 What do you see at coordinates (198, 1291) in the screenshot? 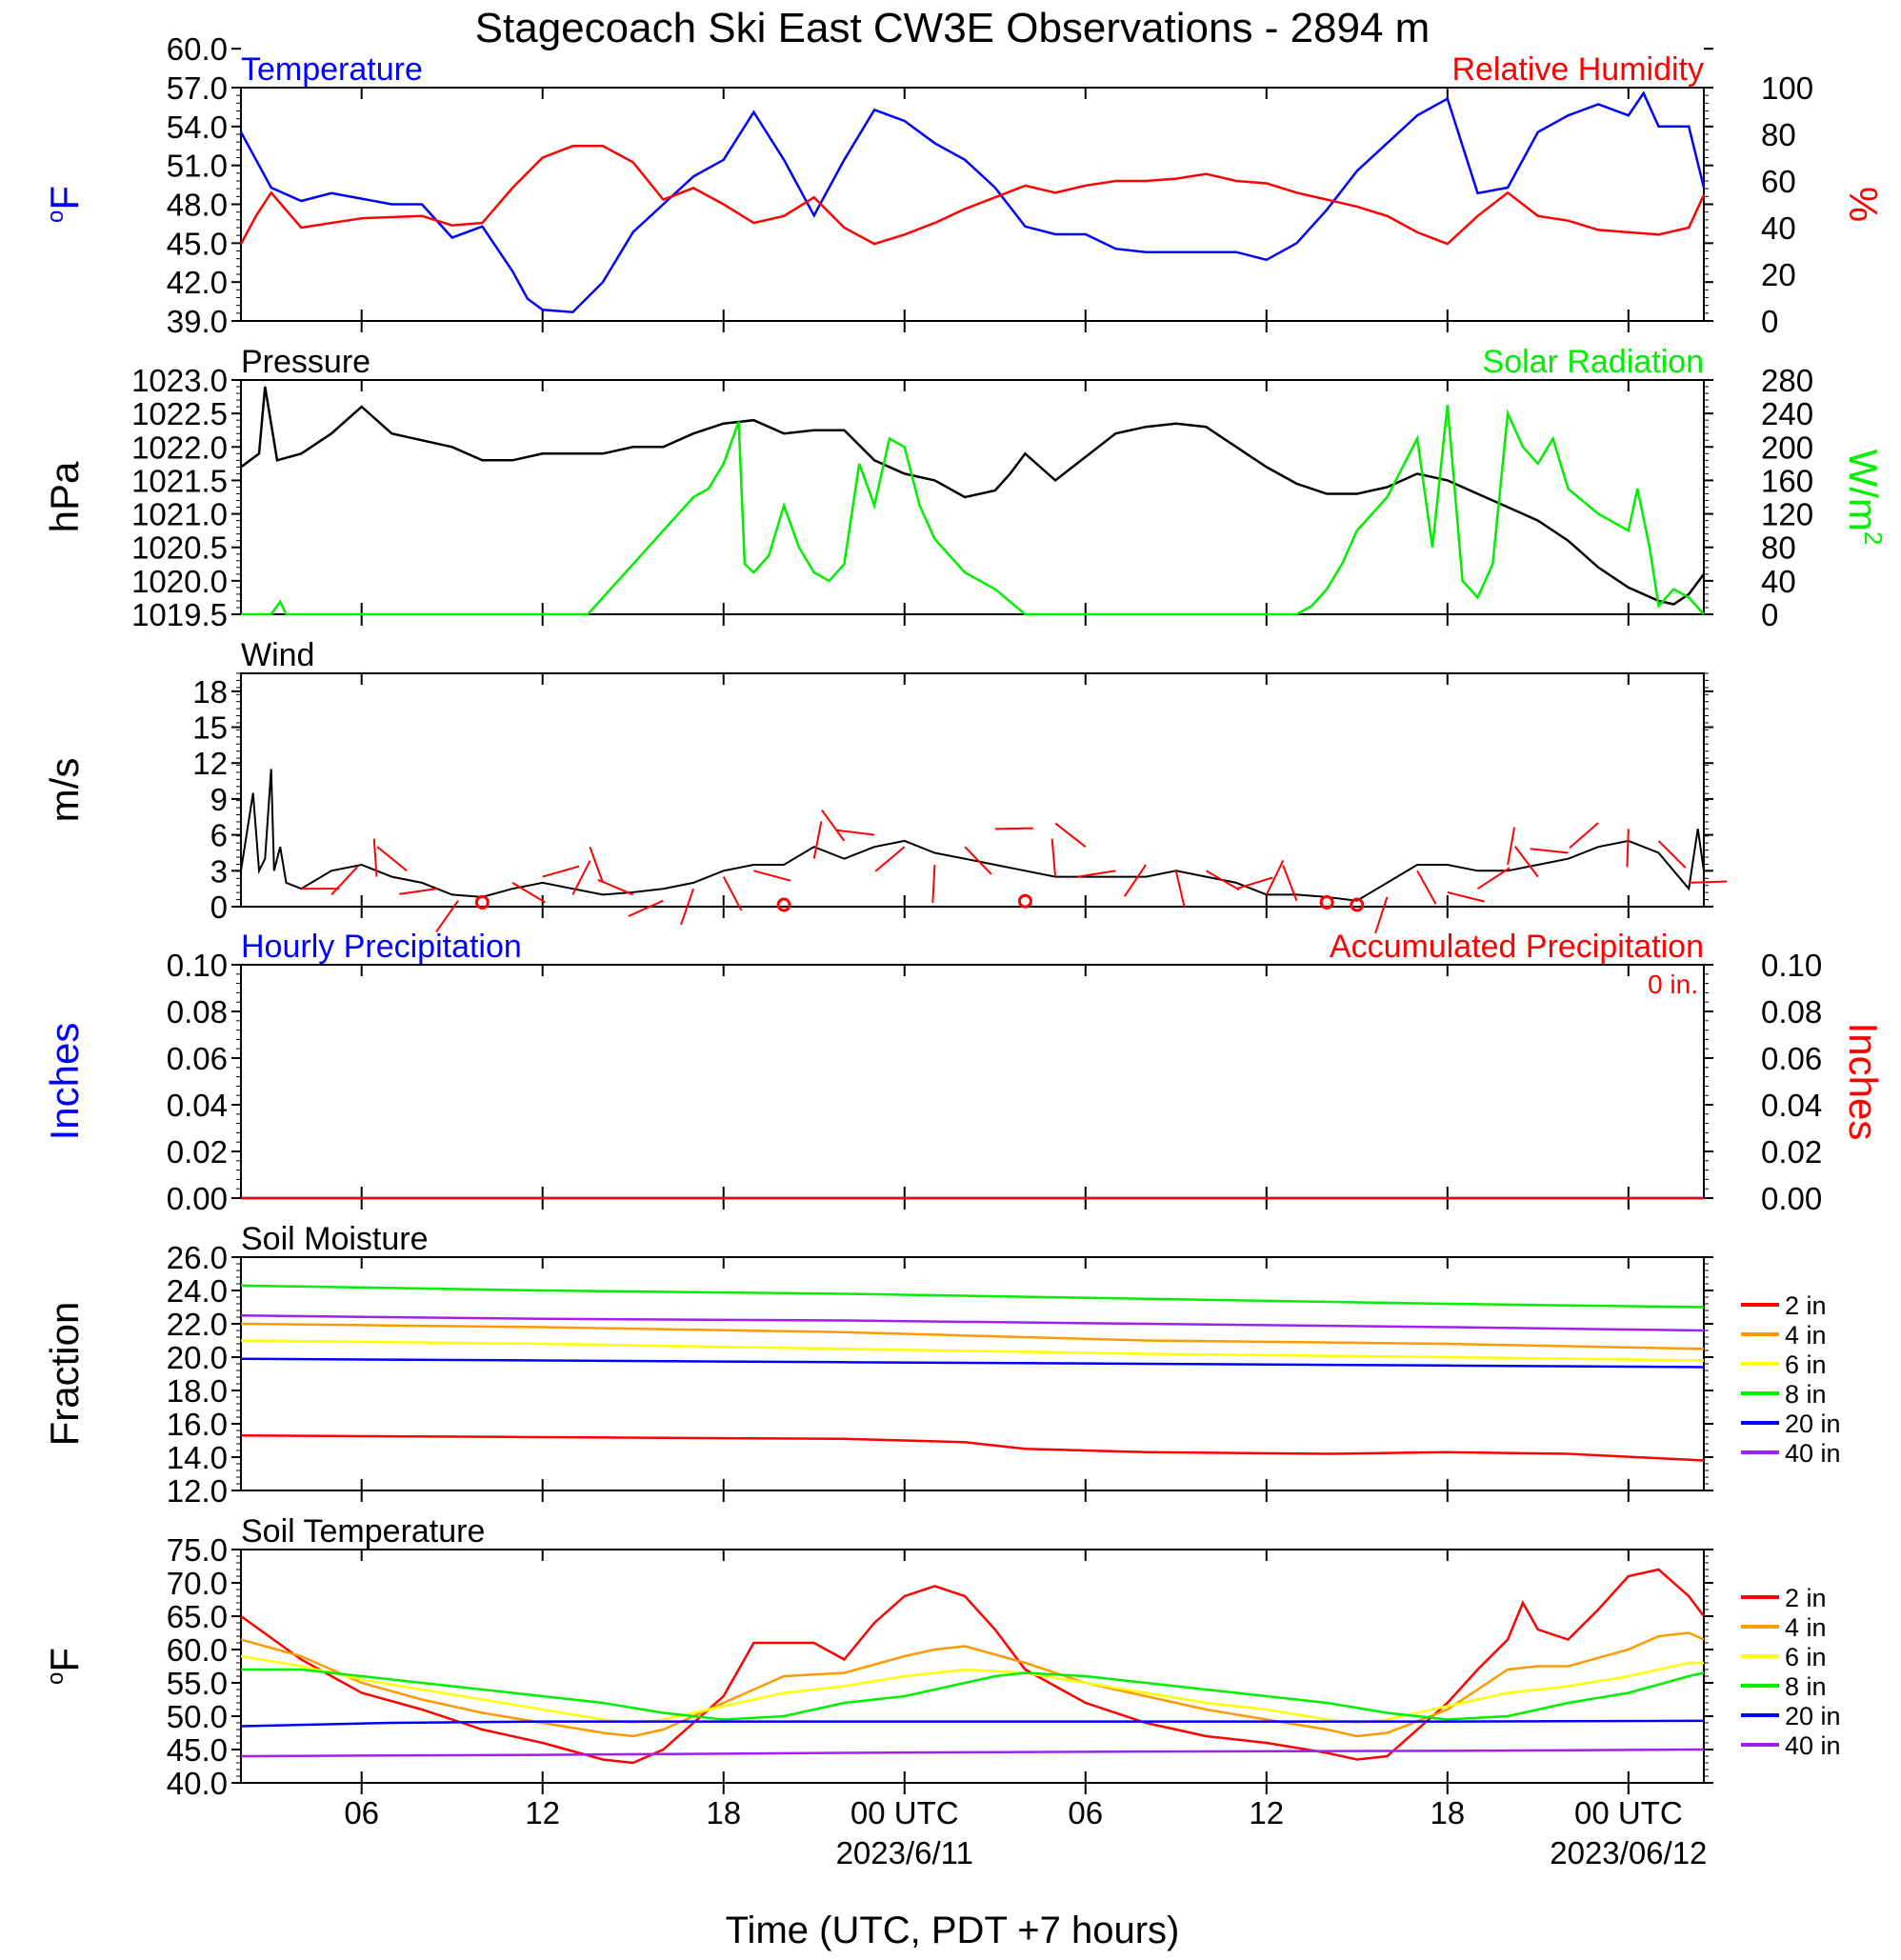
I see `y-tick-label: 24.0` at bounding box center [198, 1291].